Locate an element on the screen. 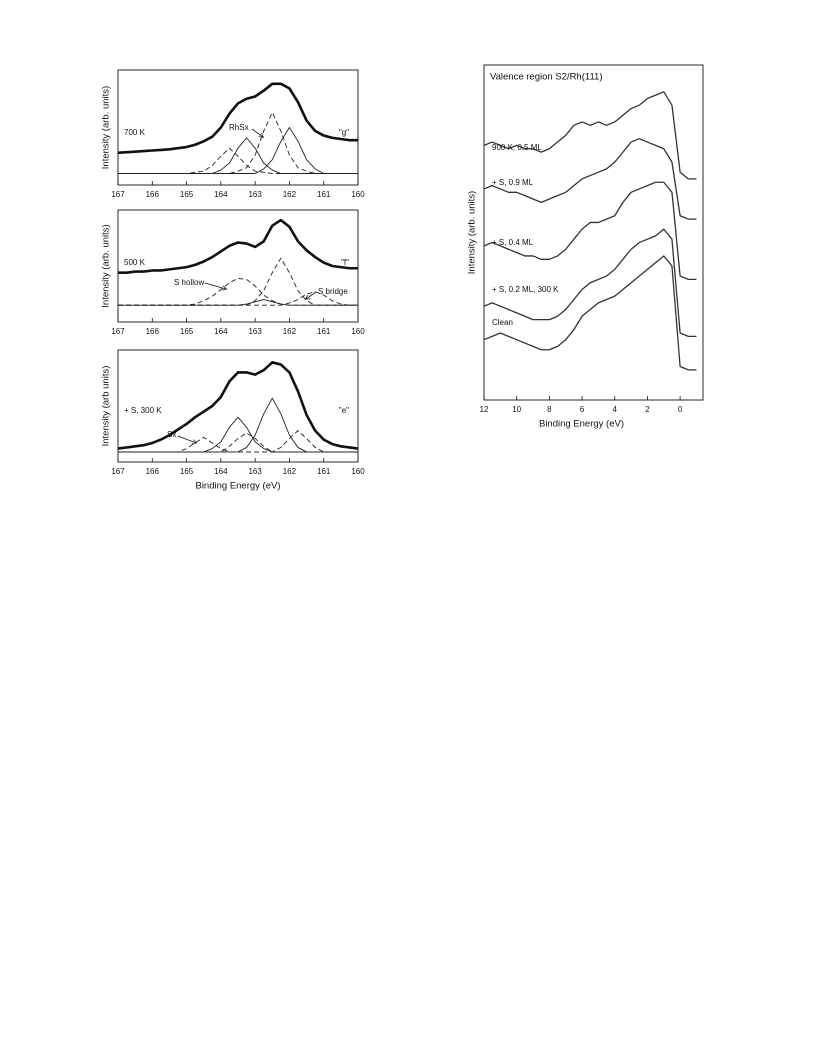 The width and height of the screenshot is (816, 1061). annotation: + S, 0.2 ML, 300 K is located at coordinates (525, 289).